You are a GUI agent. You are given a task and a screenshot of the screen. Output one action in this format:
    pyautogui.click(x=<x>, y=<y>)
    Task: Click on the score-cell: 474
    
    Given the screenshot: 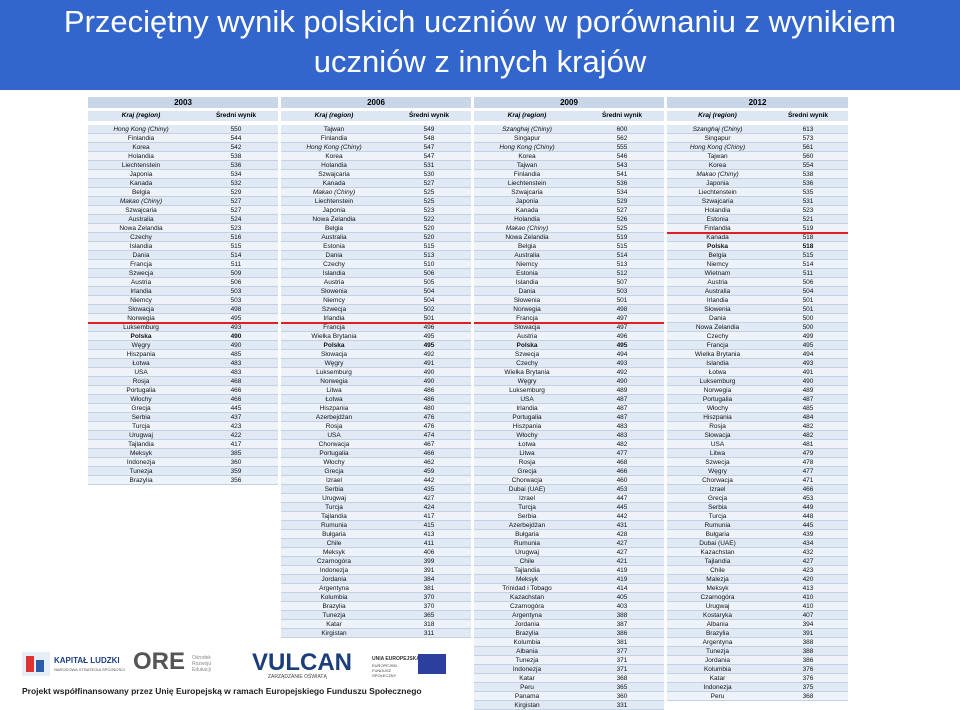 What is the action you would take?
    pyautogui.click(x=429, y=435)
    